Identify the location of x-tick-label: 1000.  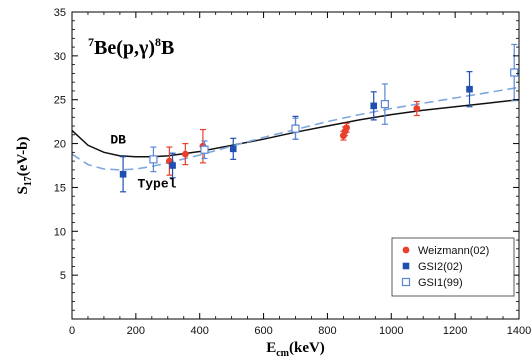
(391, 331).